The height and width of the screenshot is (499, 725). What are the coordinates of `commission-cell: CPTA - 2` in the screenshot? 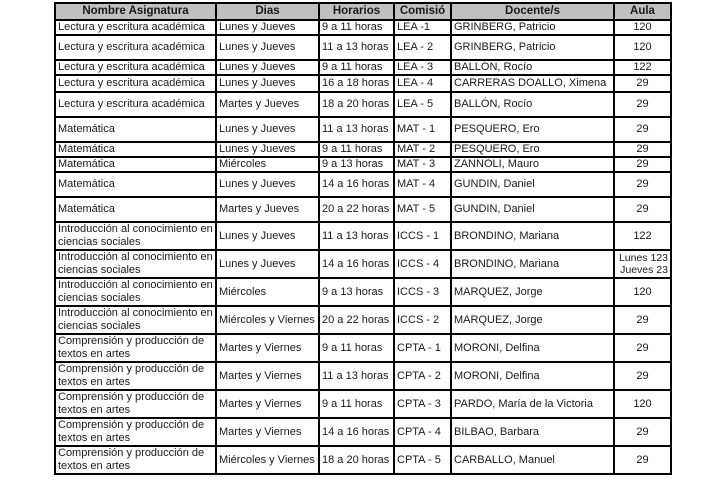 It's located at (422, 376).